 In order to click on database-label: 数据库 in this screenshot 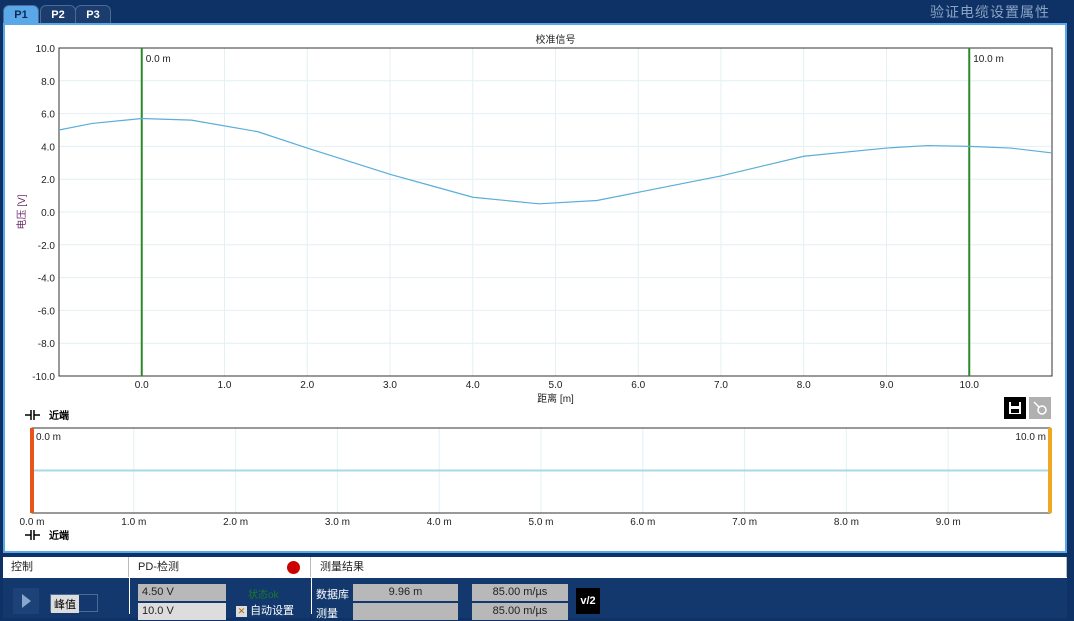, I will do `click(332, 595)`.